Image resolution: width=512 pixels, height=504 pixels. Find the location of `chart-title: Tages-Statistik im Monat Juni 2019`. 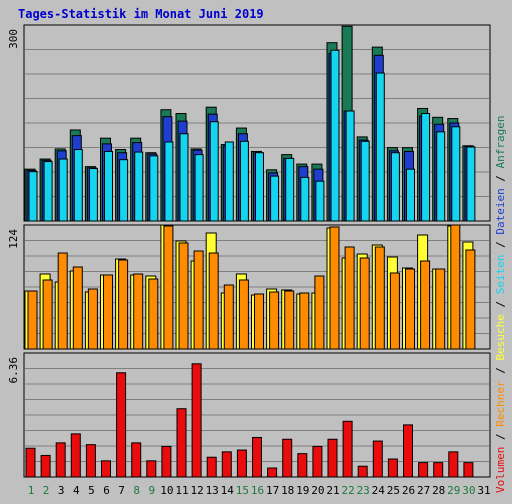

chart-title: Tages-Statistik im Monat Juni 2019 is located at coordinates (141, 14).